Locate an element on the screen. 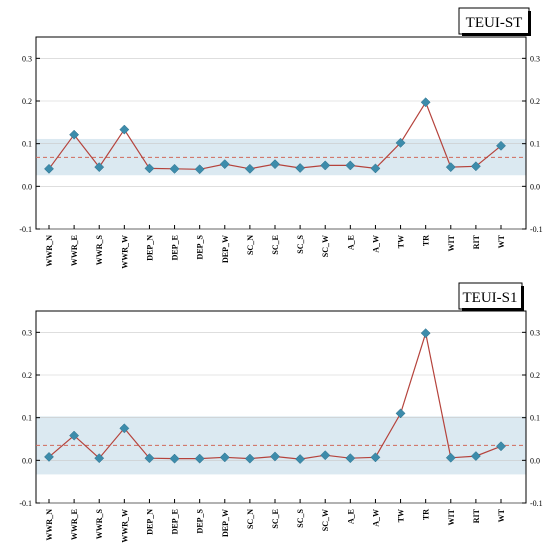 Image resolution: width=550 pixels, height=546 pixels. chart-title-bottom: TEUI-S1 is located at coordinates (490, 298).